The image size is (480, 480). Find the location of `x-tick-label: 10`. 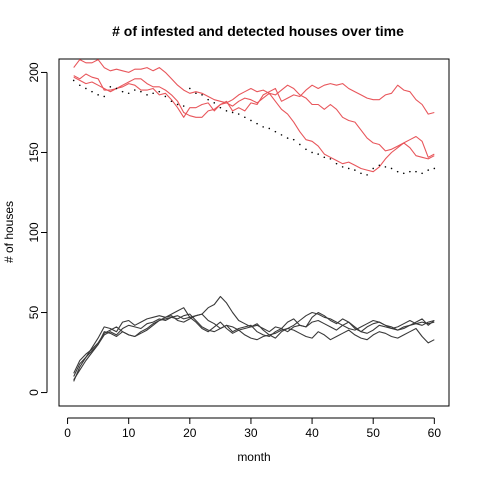

x-tick-label: 10 is located at coordinates (129, 433).